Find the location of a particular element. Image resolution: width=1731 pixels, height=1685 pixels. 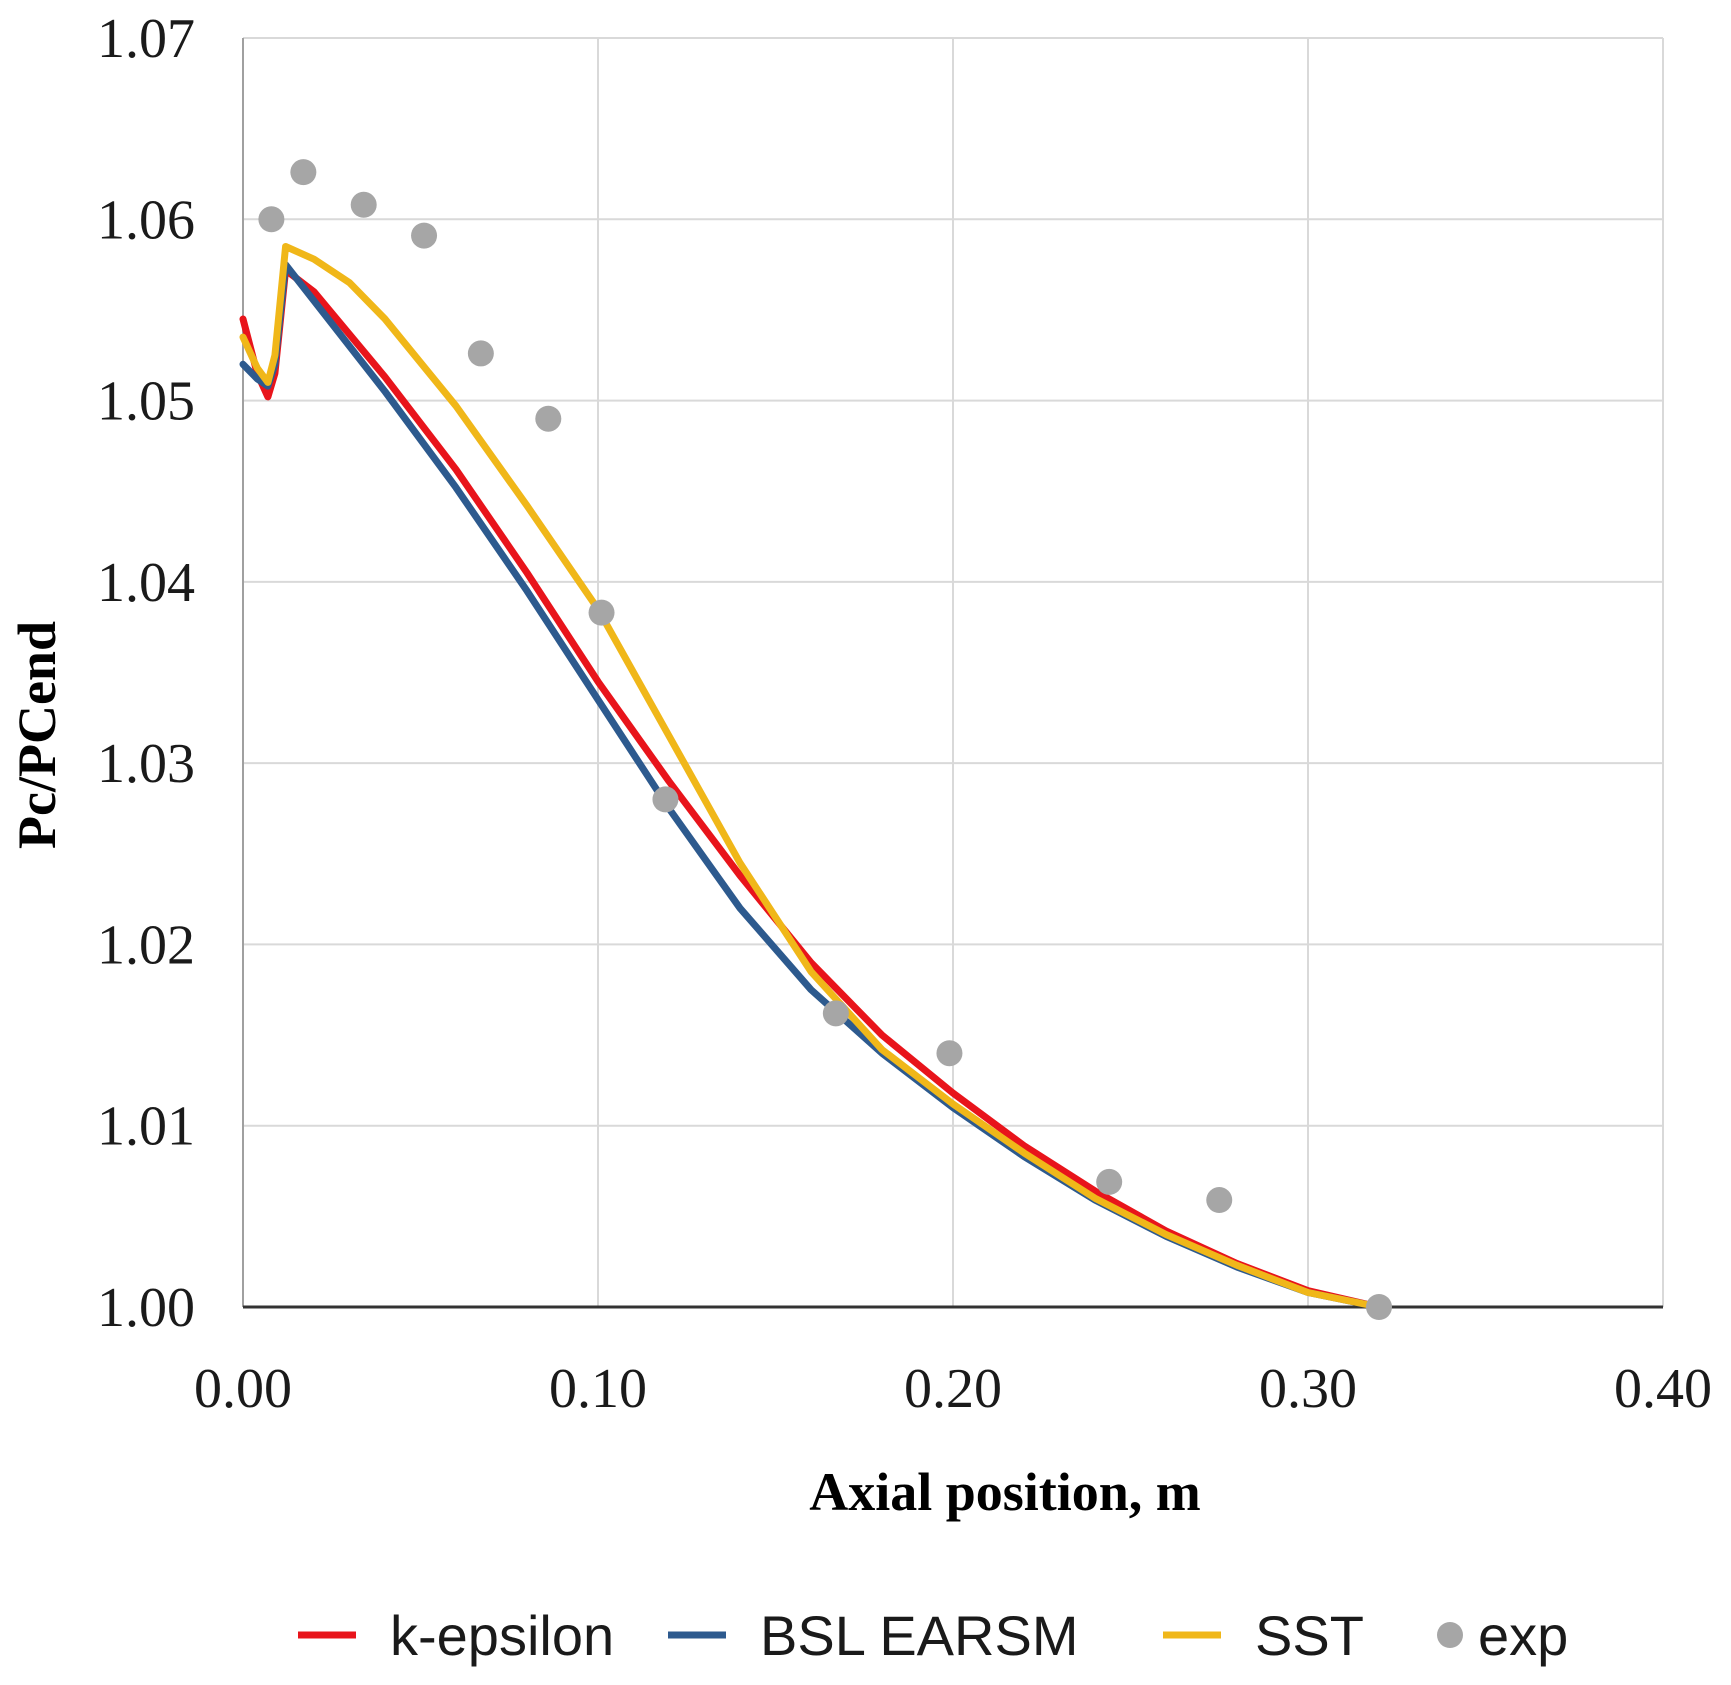

legend-label-exp: exp is located at coordinates (1523, 1635).